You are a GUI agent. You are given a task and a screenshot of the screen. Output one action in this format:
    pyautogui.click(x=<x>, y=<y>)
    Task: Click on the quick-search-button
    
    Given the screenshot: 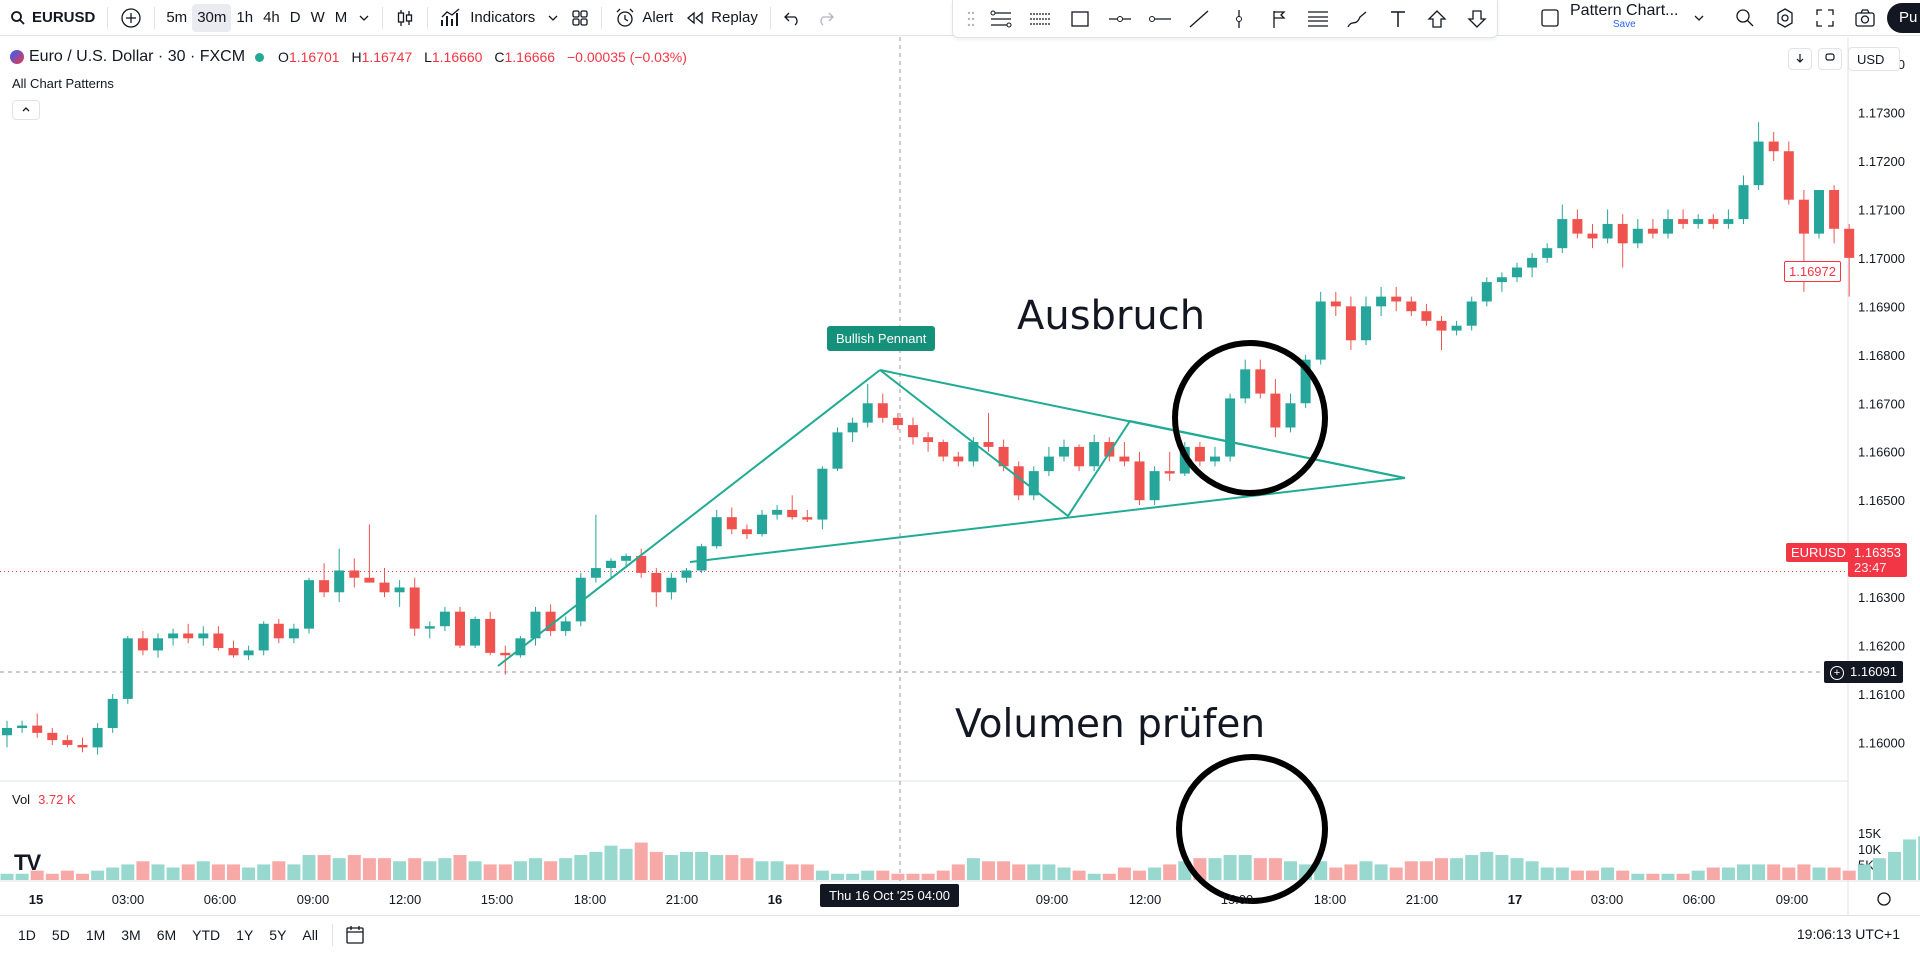 What is the action you would take?
    pyautogui.click(x=1745, y=18)
    